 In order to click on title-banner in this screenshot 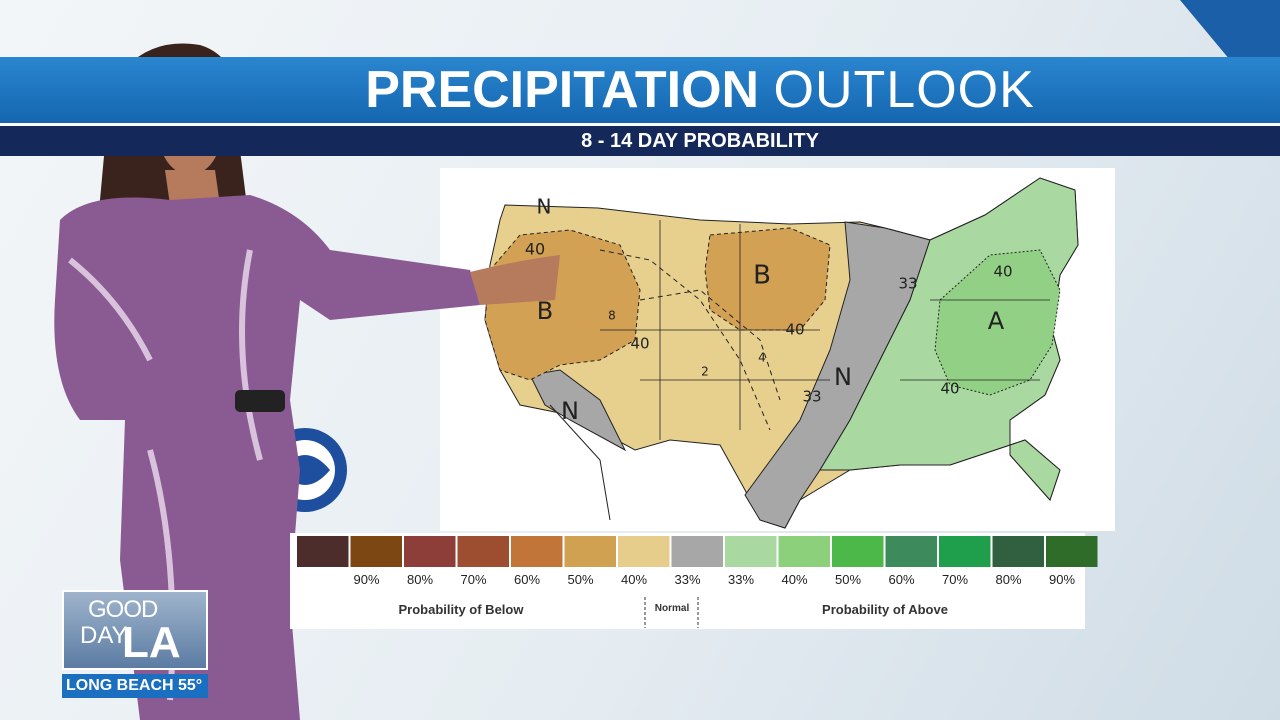, I will do `click(640, 90)`.